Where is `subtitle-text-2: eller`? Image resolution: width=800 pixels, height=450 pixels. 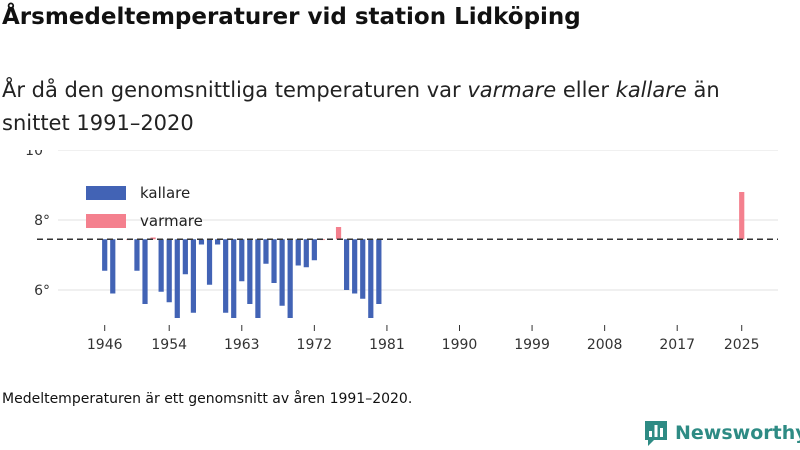 subtitle-text-2: eller is located at coordinates (586, 90).